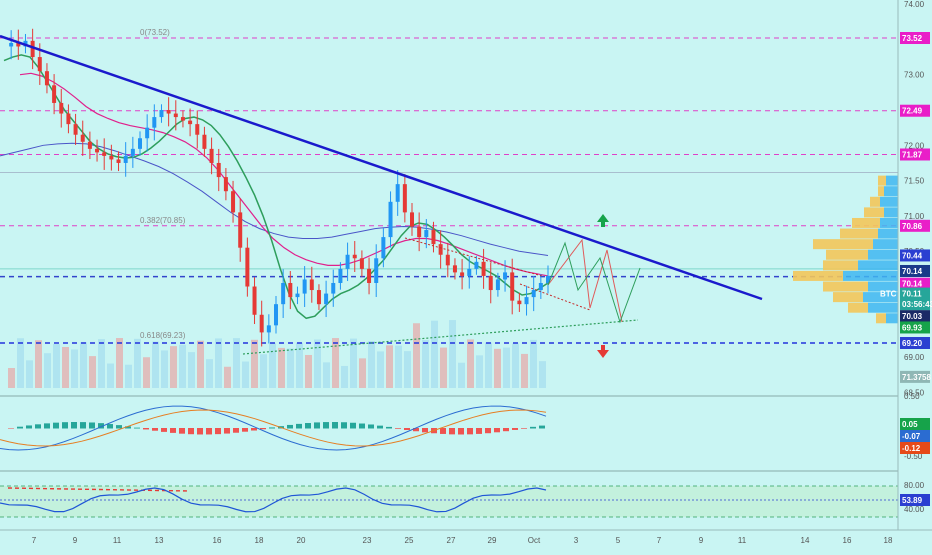 The height and width of the screenshot is (555, 932). I want to click on price-tick-label: 72.00, so click(914, 145).